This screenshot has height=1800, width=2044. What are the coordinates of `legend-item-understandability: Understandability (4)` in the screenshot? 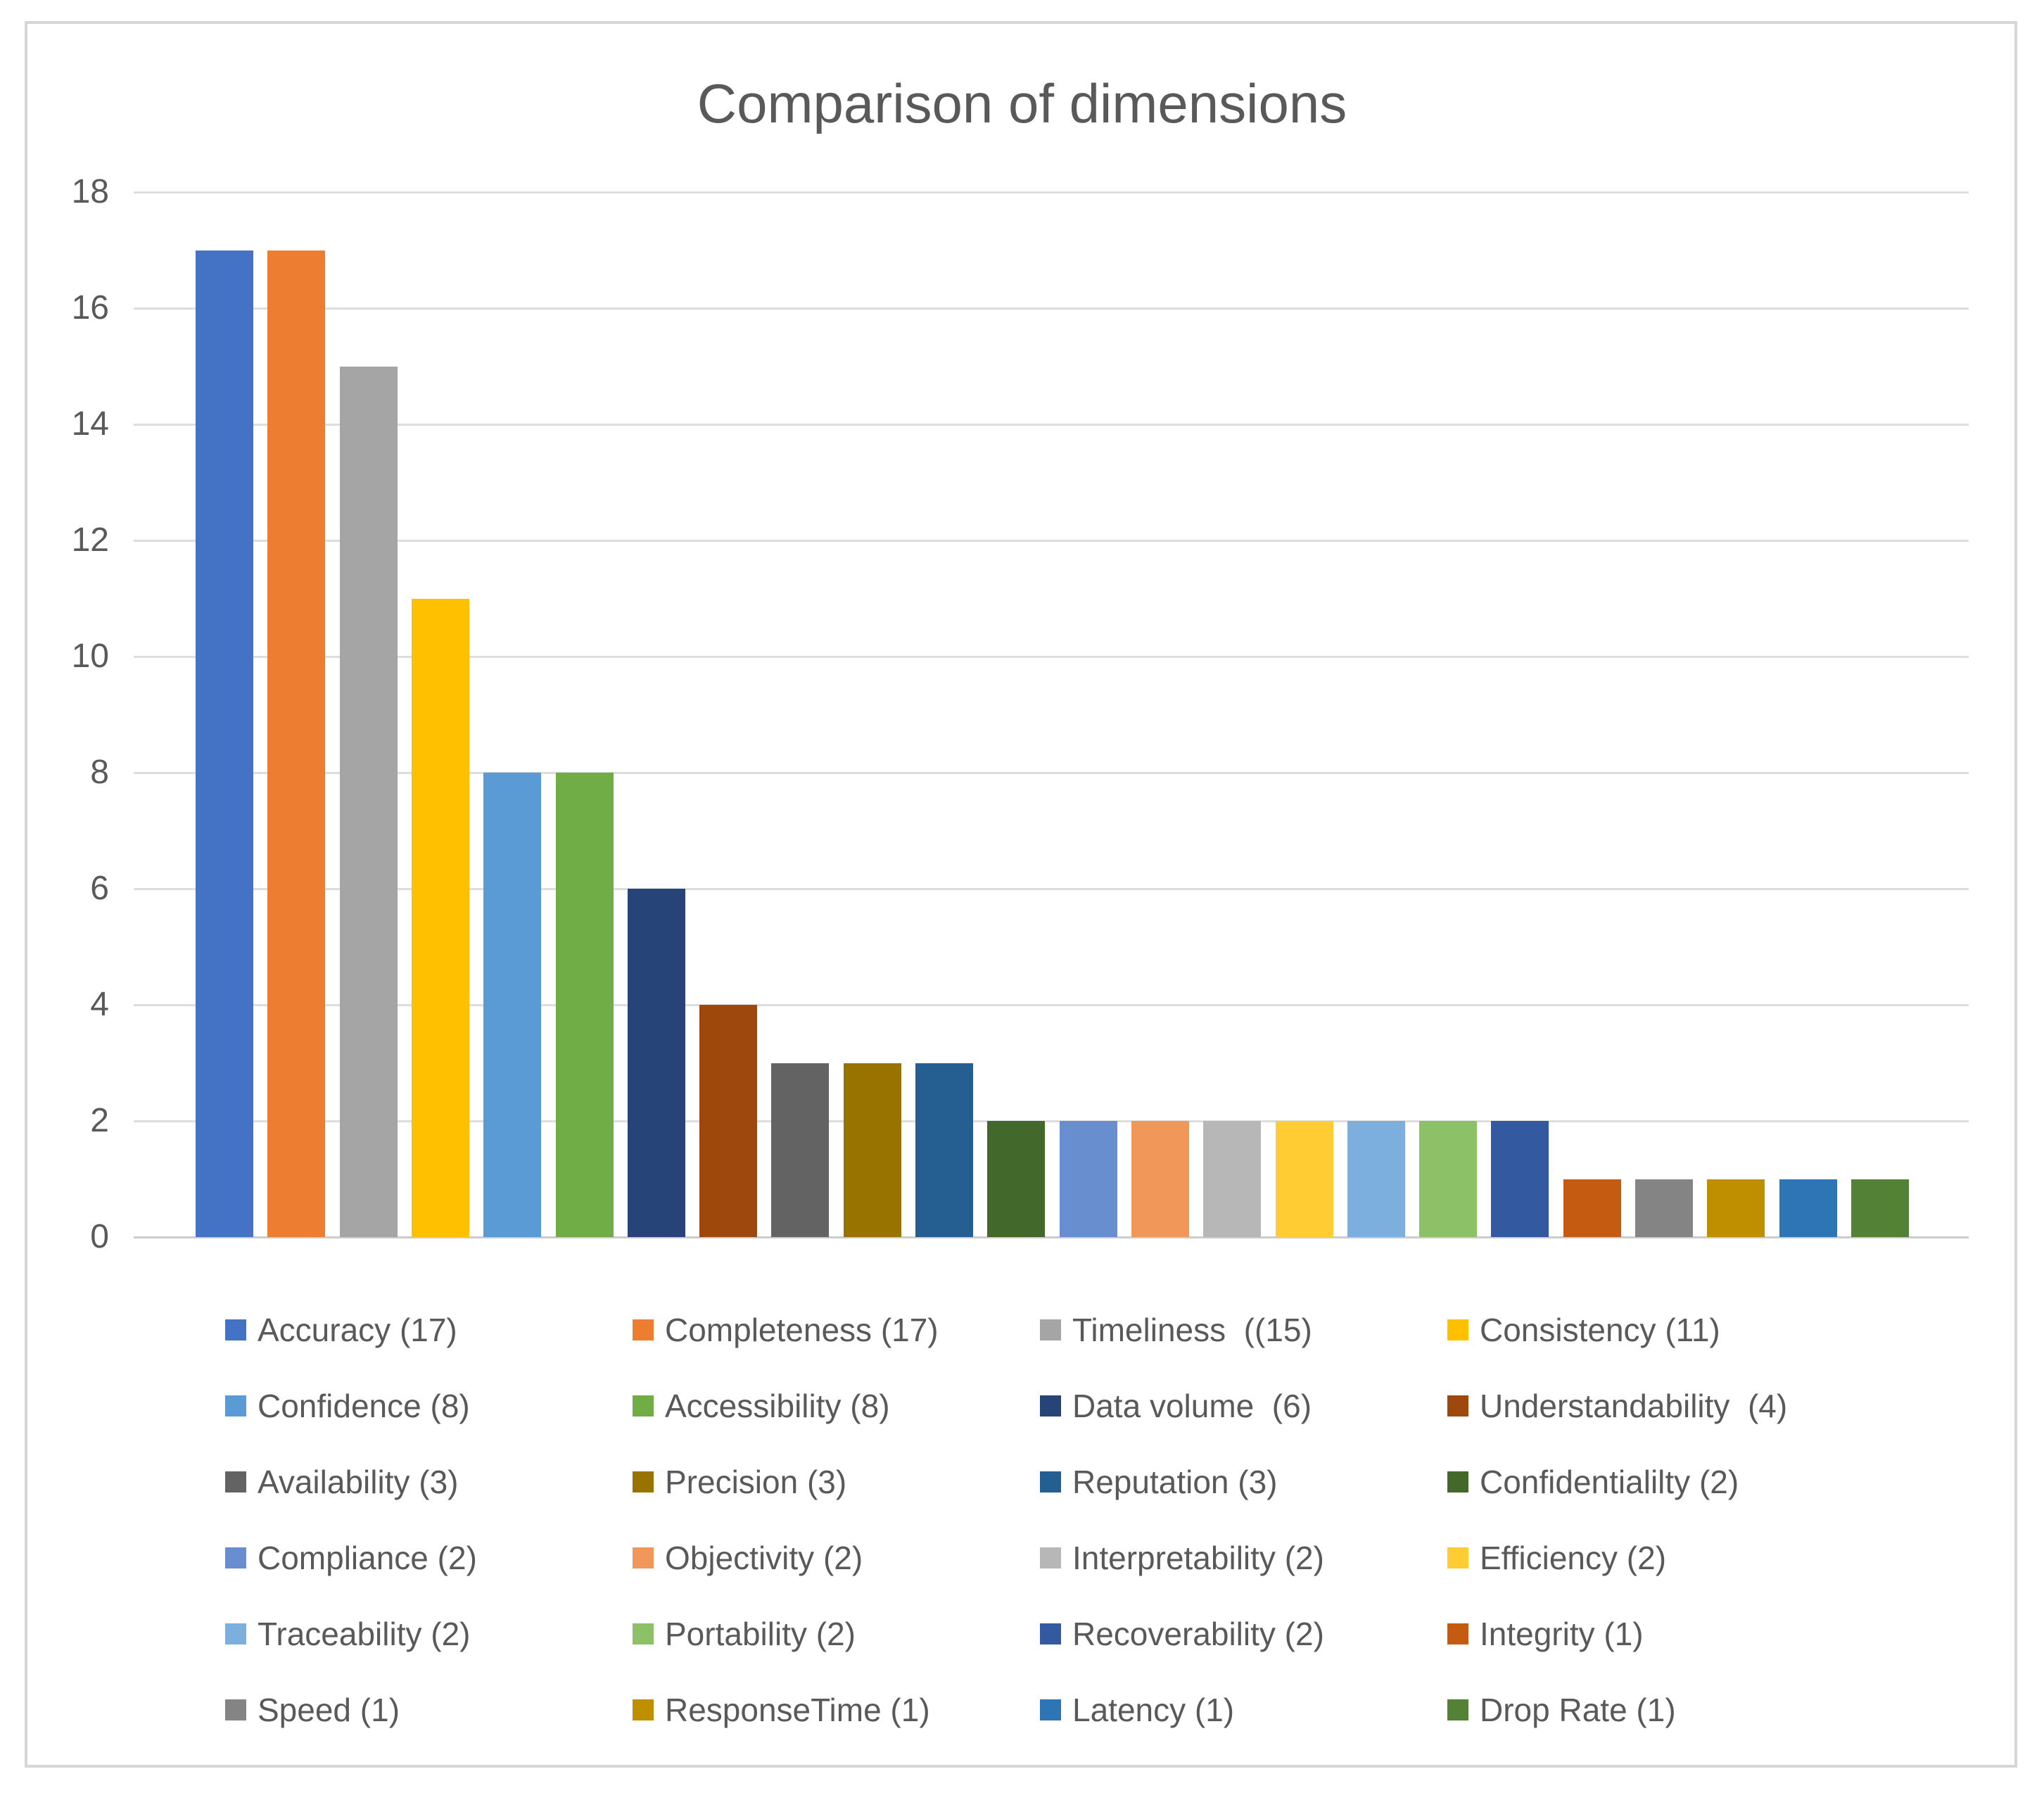 It's located at (1680, 1406).